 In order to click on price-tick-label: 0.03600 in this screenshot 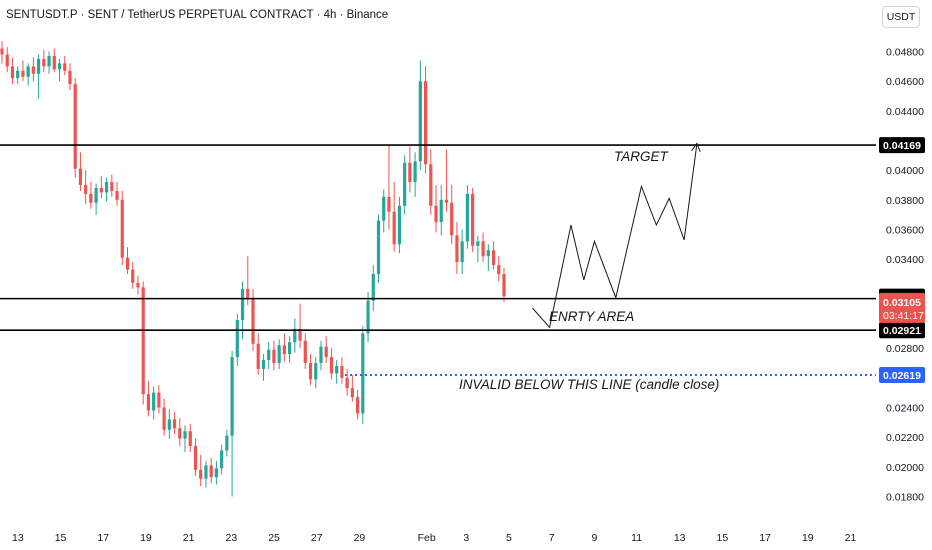, I will do `click(905, 231)`.